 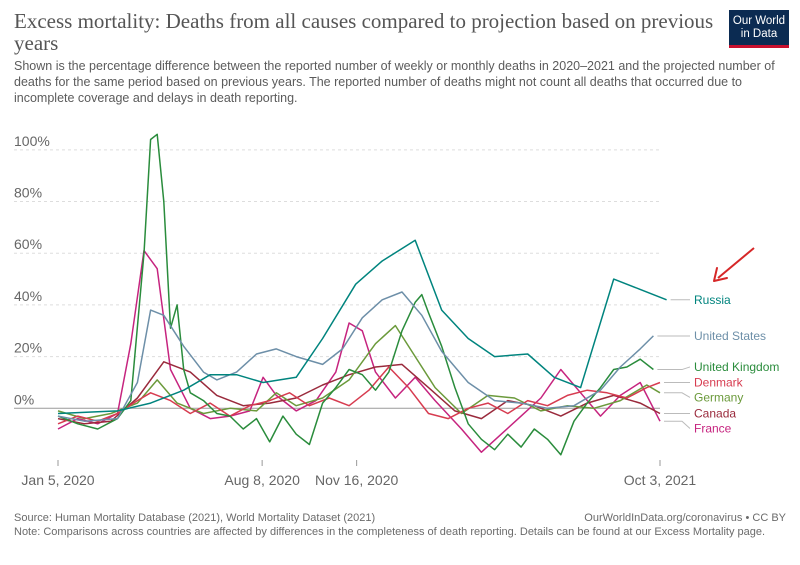 What do you see at coordinates (28, 348) in the screenshot?
I see `y-tick-label: 20%` at bounding box center [28, 348].